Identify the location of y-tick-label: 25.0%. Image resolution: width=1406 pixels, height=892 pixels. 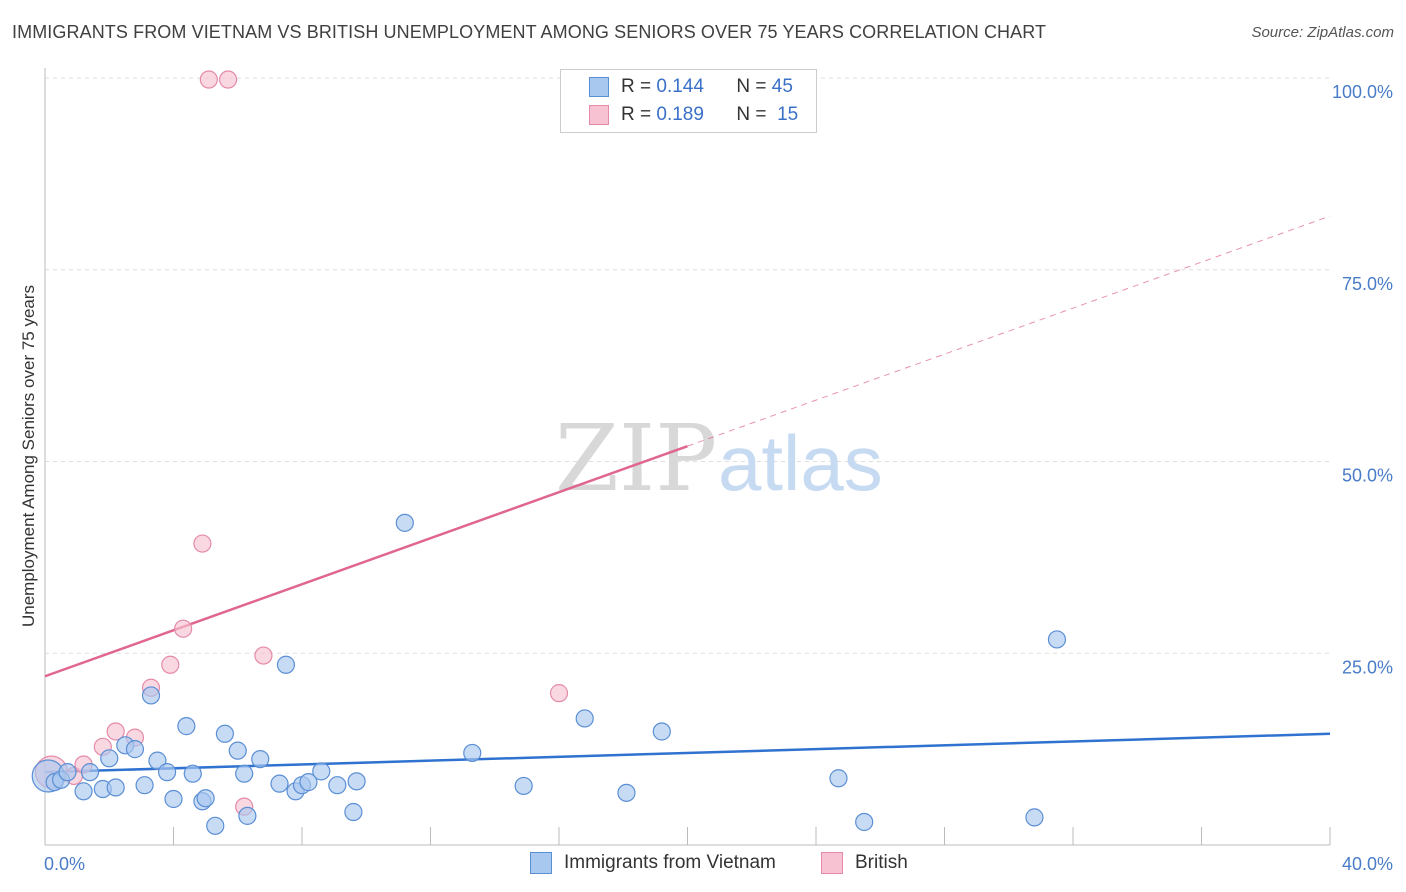
(1367, 667).